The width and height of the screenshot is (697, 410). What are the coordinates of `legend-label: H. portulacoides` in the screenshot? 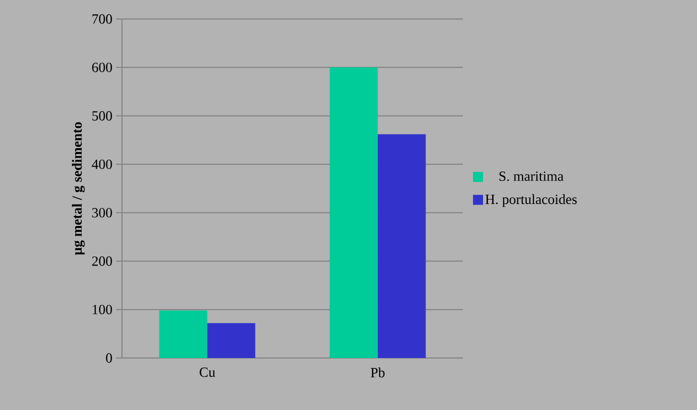 It's located at (531, 200).